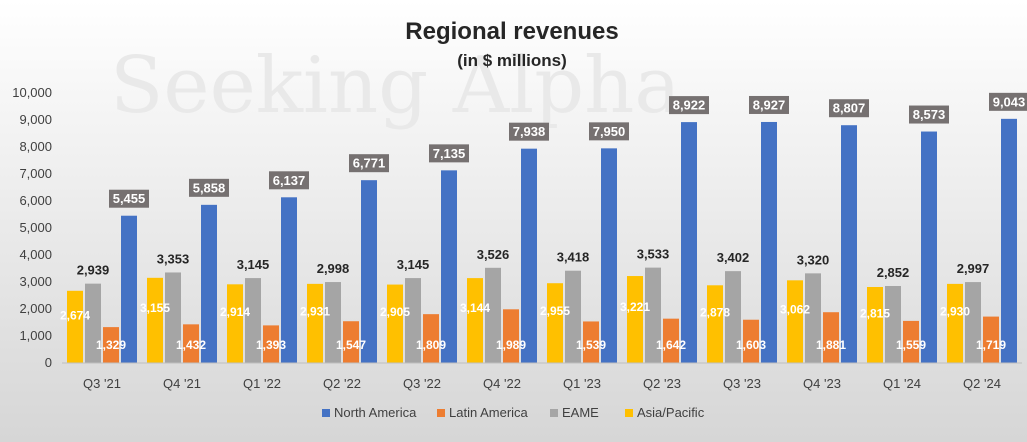  What do you see at coordinates (982, 383) in the screenshot?
I see `x-tick-label: Q2 '24` at bounding box center [982, 383].